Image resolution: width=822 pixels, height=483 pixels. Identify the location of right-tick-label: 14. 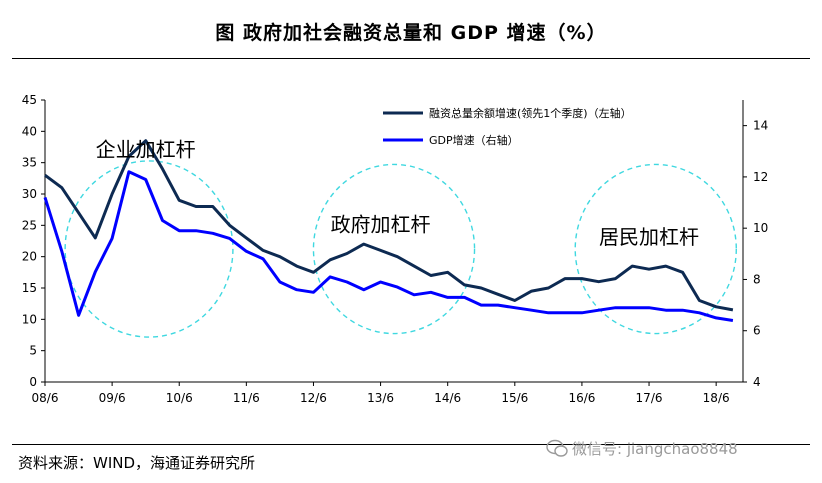
(760, 126).